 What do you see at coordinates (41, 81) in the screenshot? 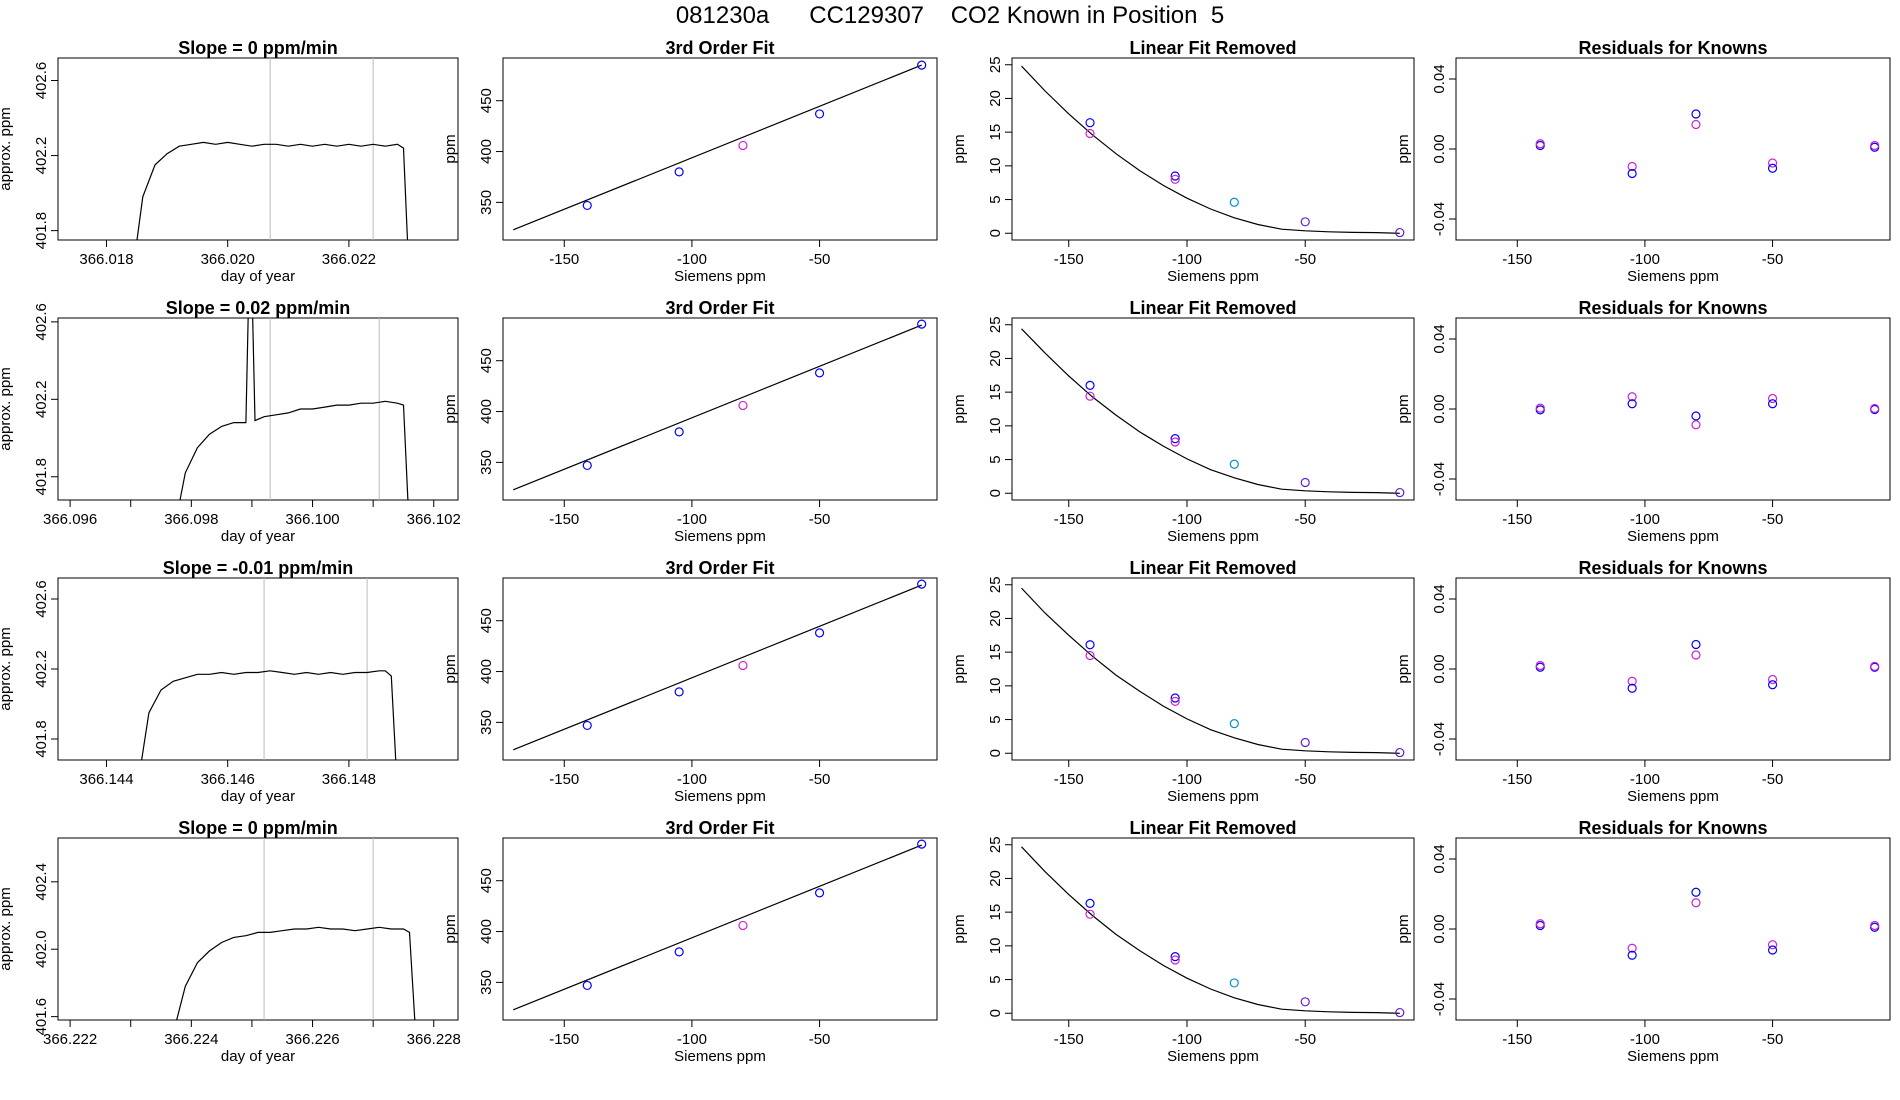
I see `y-tick-label: 402.6` at bounding box center [41, 81].